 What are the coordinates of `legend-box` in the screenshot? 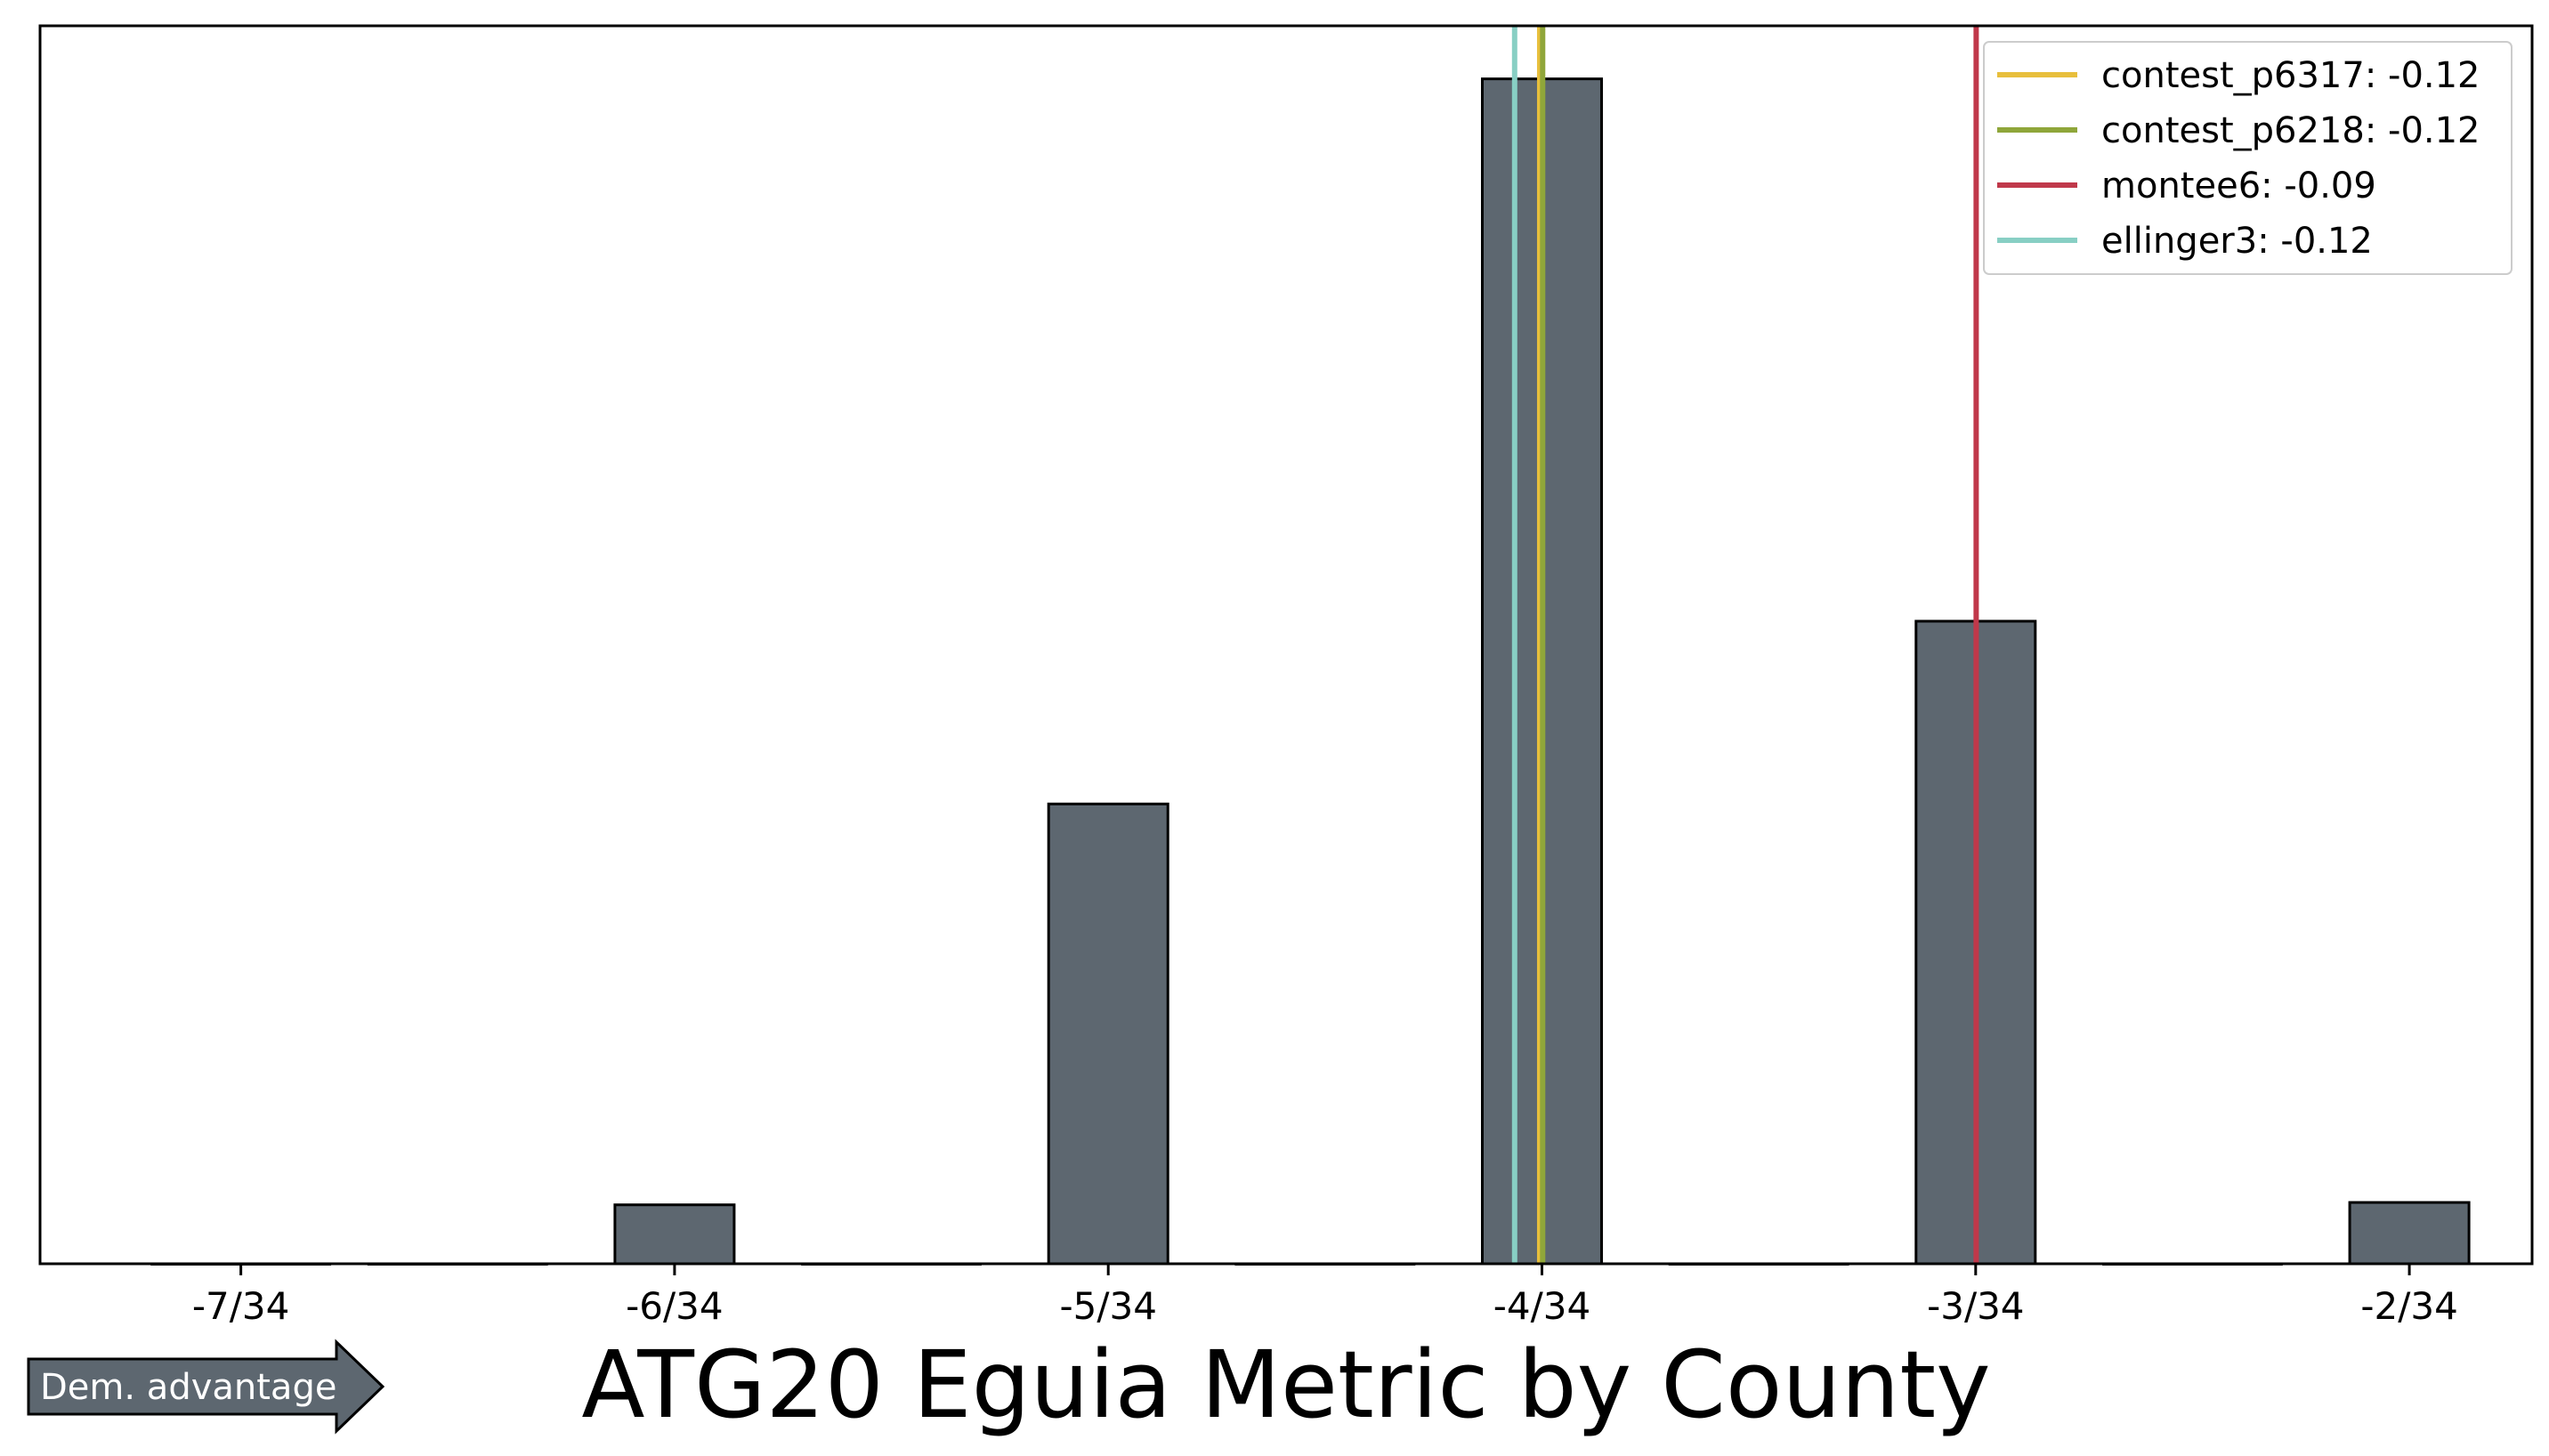 It's located at (2248, 158).